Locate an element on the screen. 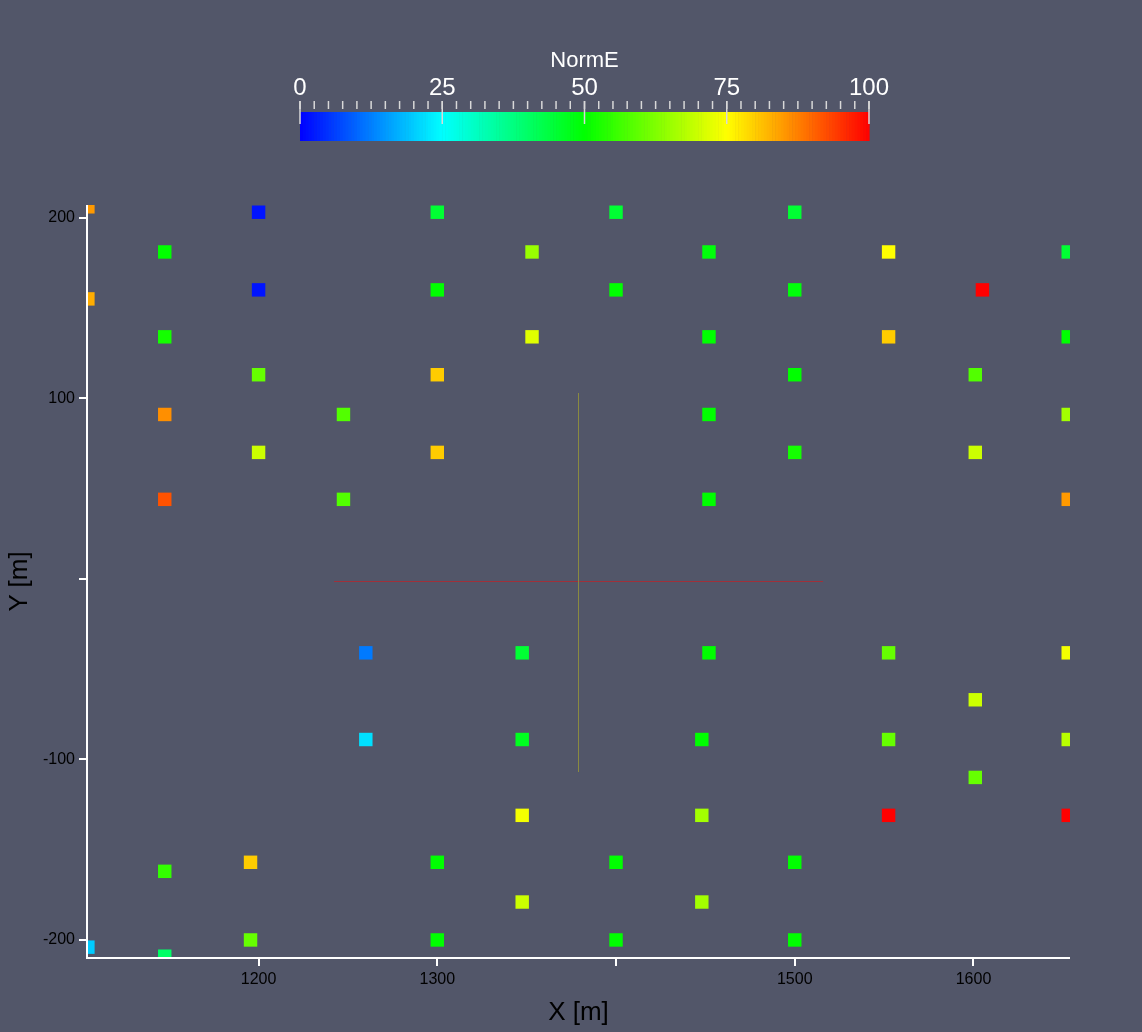 The height and width of the screenshot is (1032, 1142). color-bar-label: 50 is located at coordinates (584, 86).